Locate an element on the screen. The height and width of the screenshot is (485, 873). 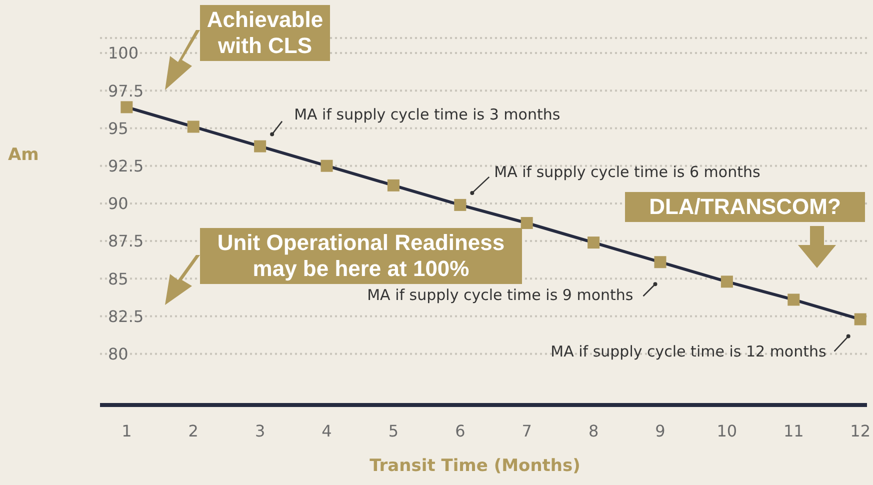
x-tick-label: 8 is located at coordinates (593, 430).